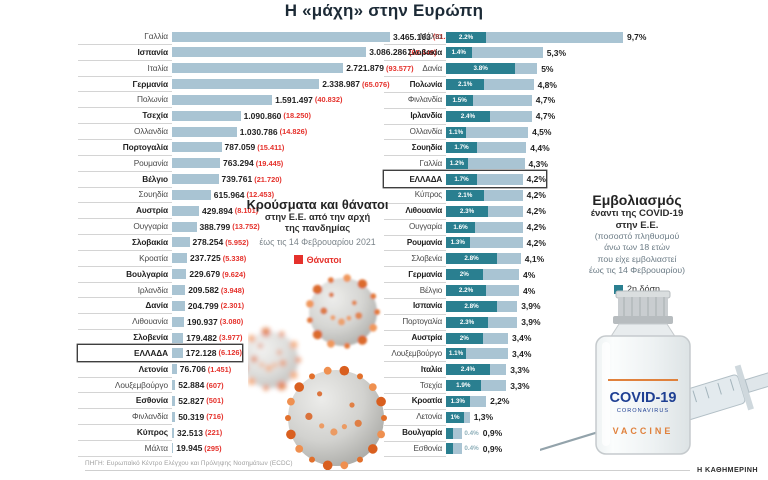  I want to click on country-label: Εσθονία, so click(415, 449).